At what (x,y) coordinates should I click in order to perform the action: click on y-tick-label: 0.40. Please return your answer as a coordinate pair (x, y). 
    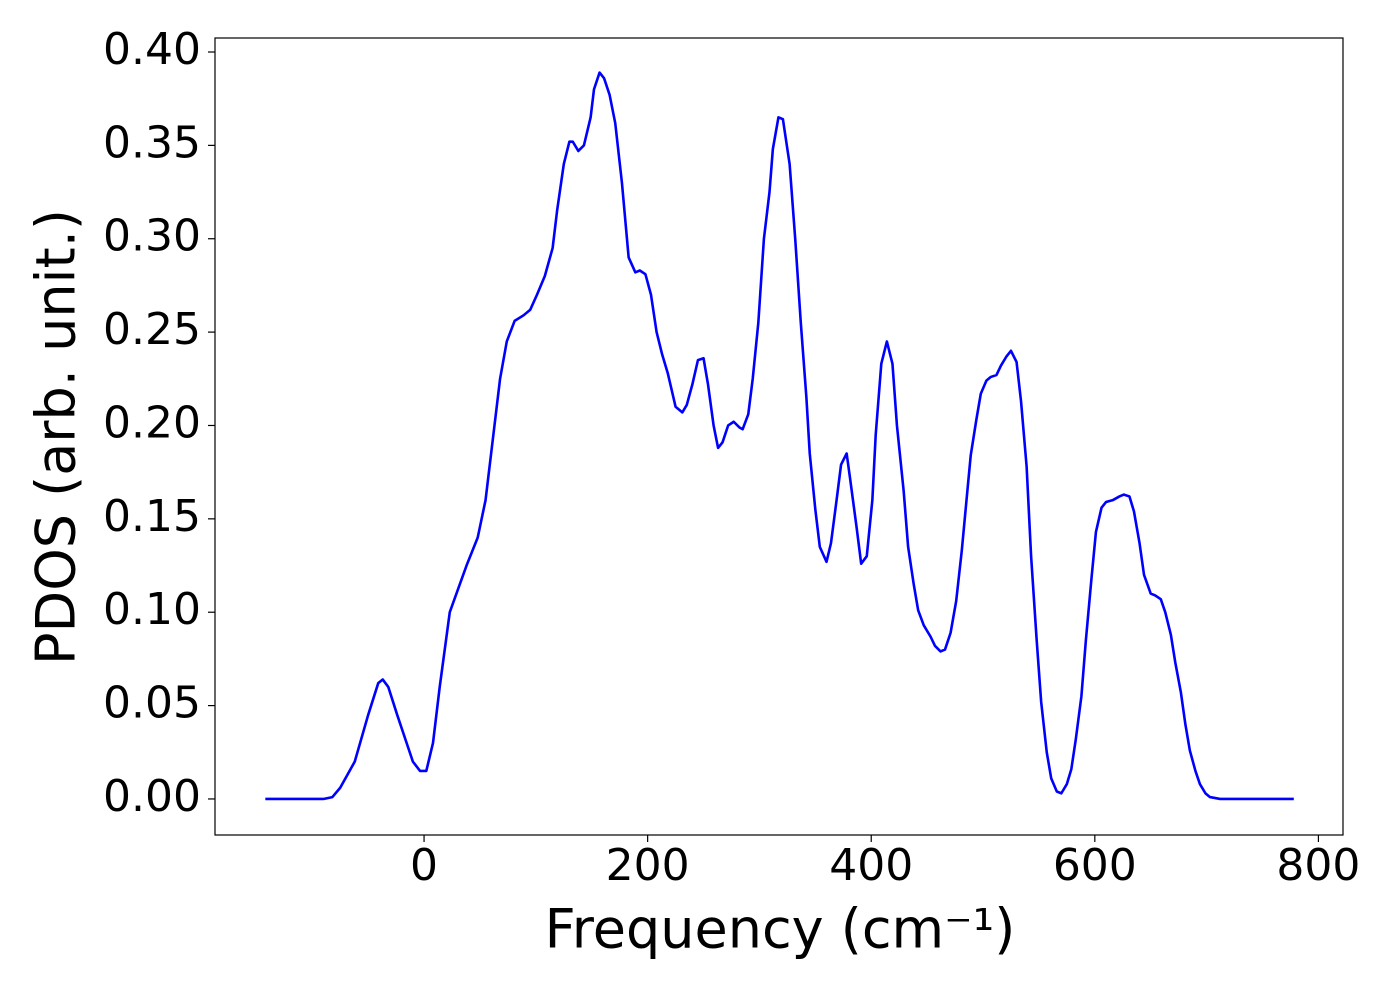
    Looking at the image, I should click on (152, 49).